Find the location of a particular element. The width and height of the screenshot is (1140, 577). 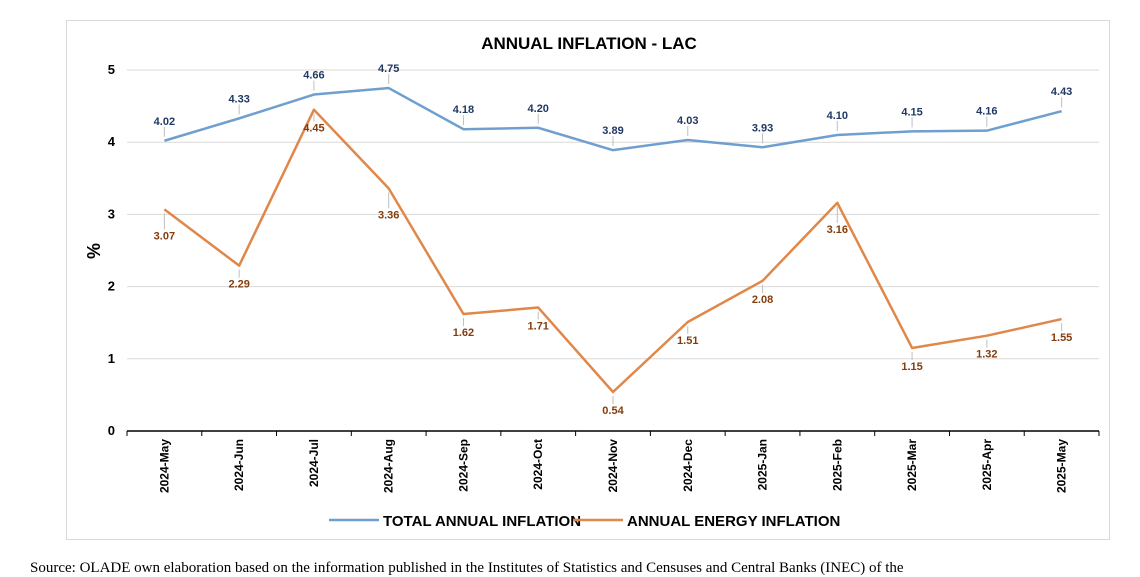

y-tick-label: 5 is located at coordinates (111, 69).